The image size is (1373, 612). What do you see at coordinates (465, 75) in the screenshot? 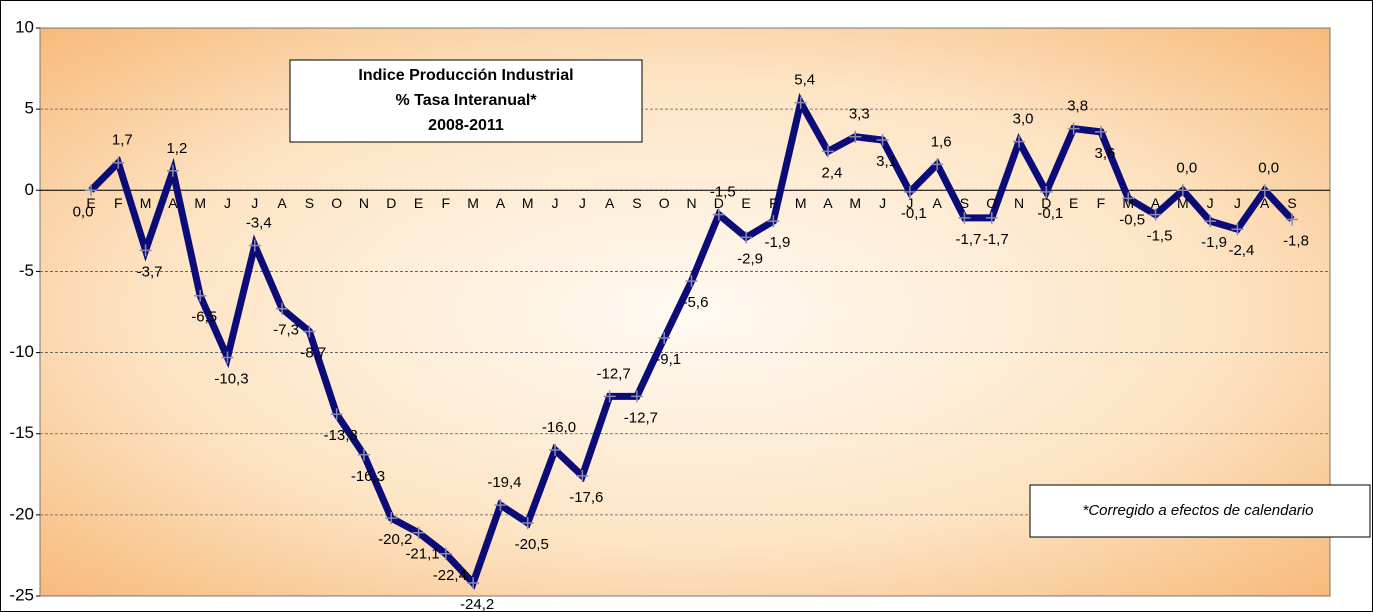
I see `chart-title: Indice Producción Industrial` at bounding box center [465, 75].